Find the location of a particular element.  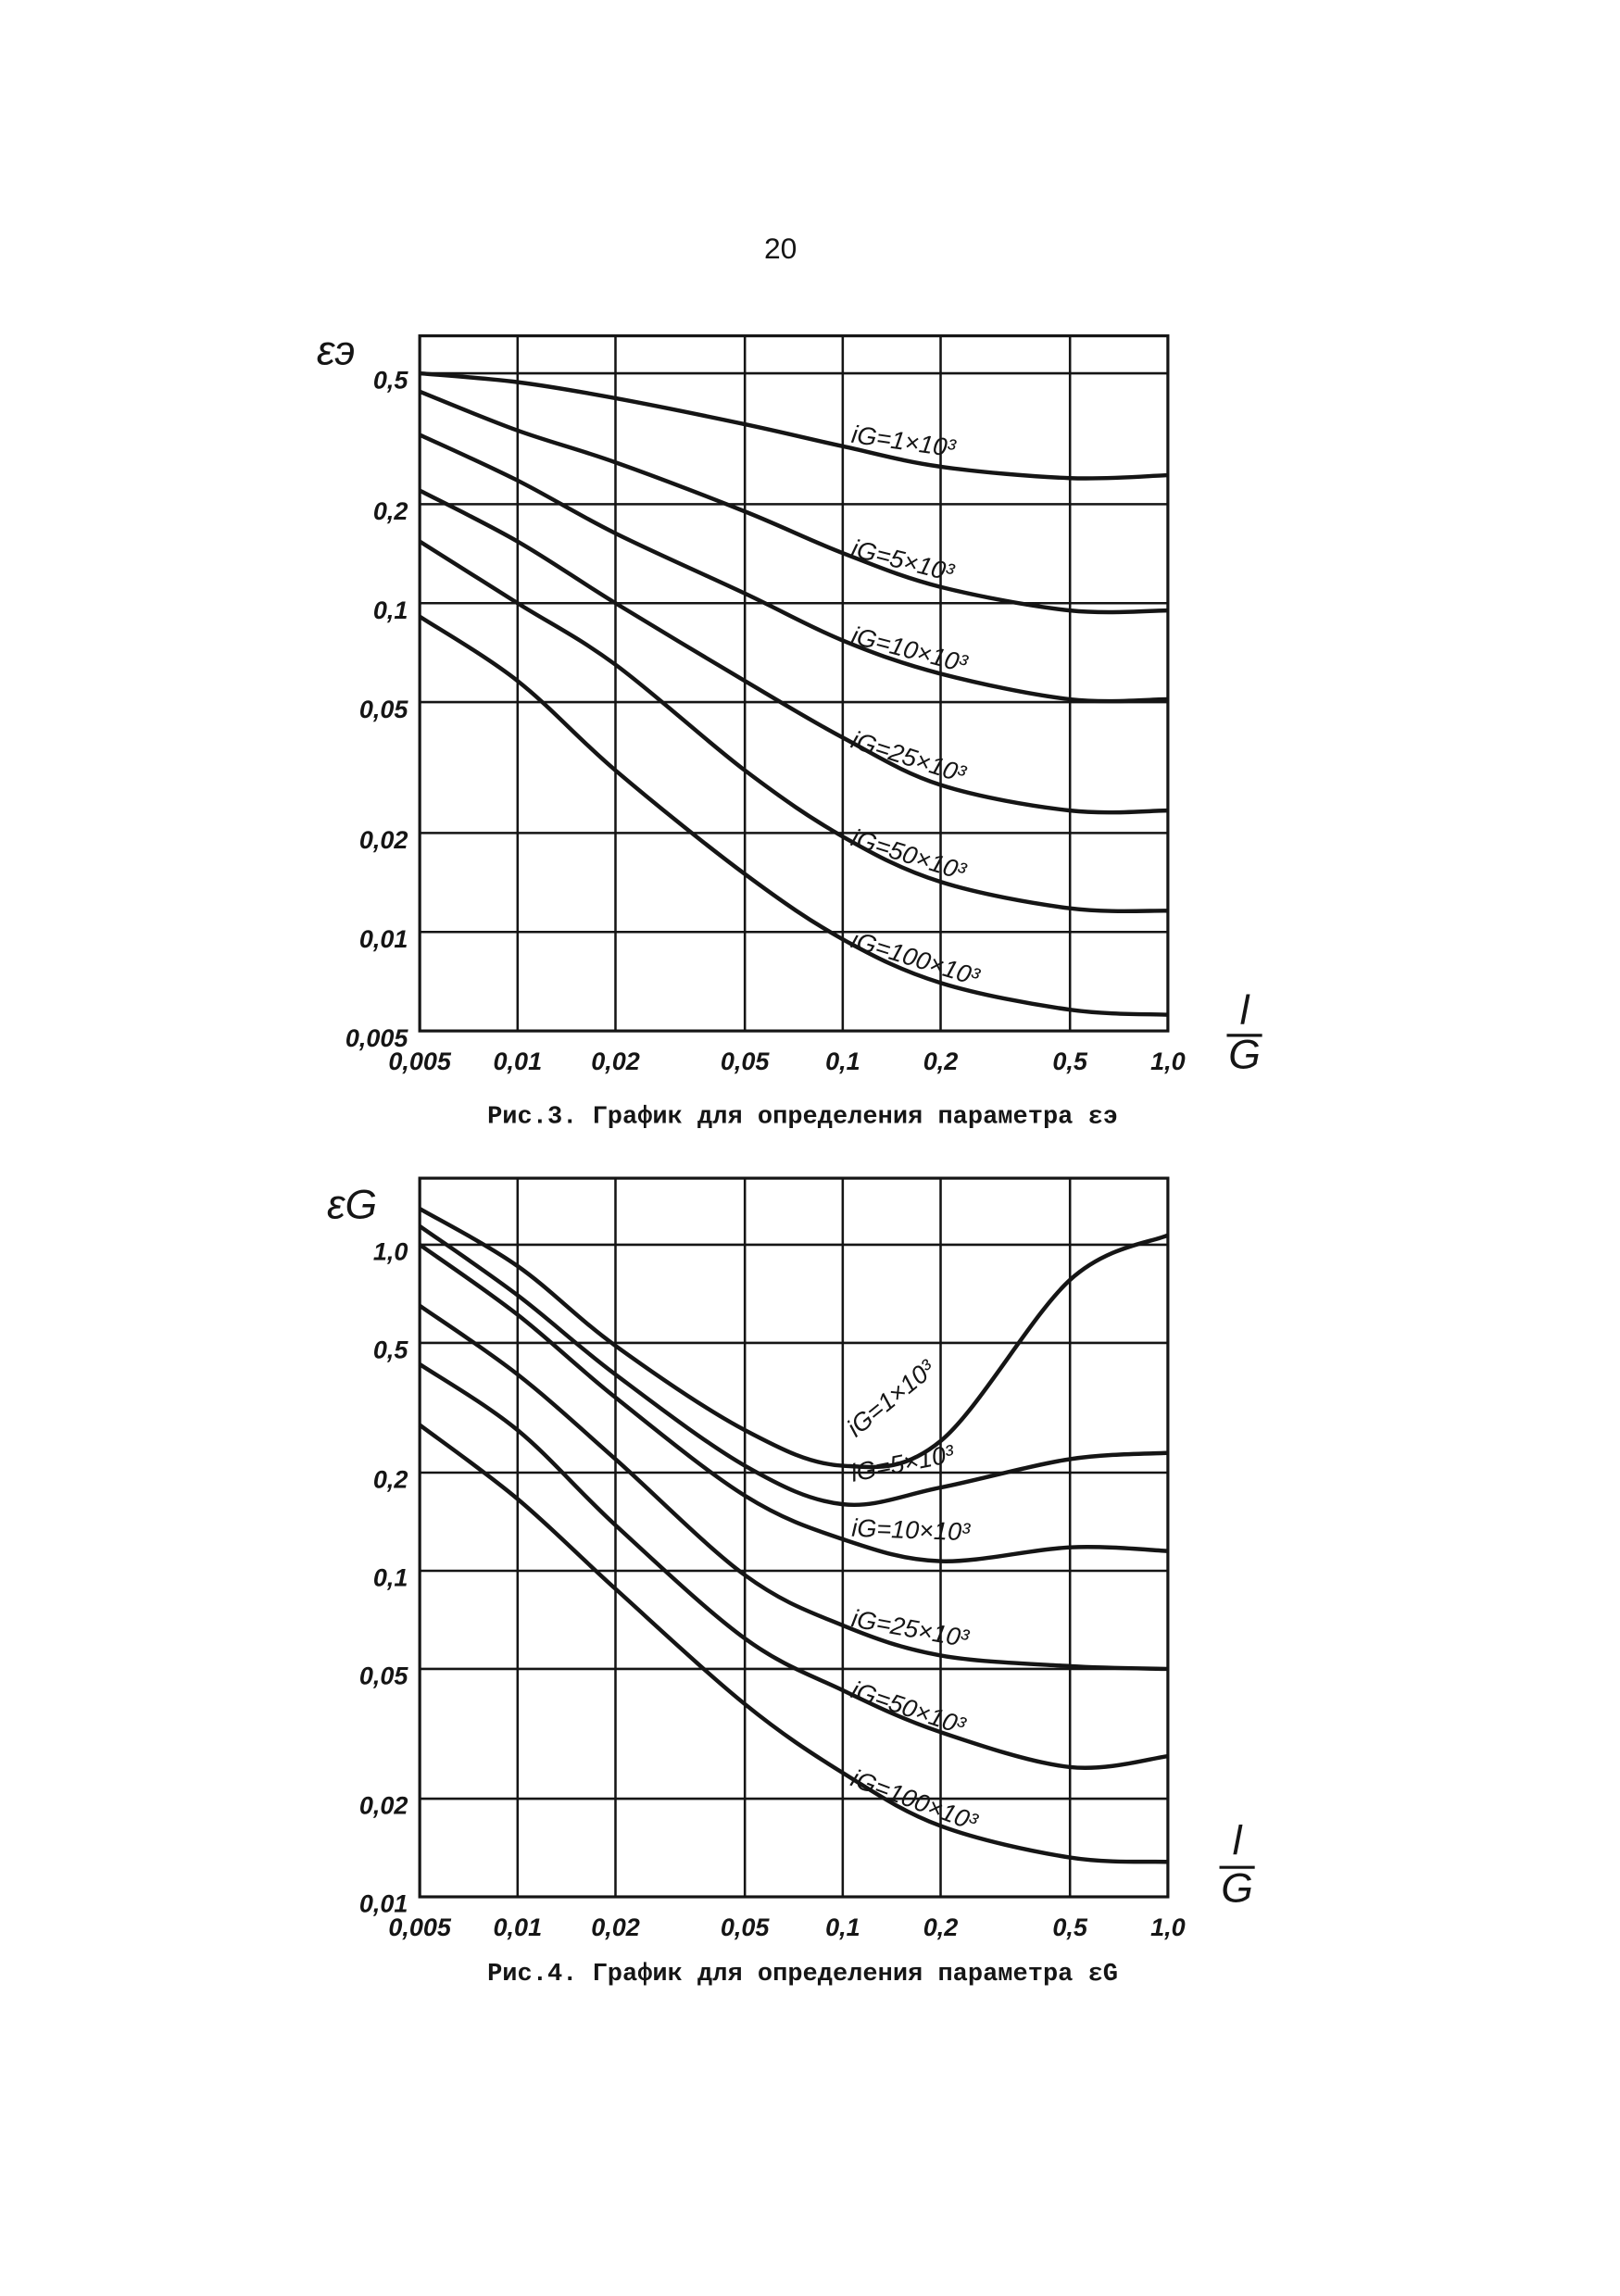

page-number: 20 is located at coordinates (781, 248).